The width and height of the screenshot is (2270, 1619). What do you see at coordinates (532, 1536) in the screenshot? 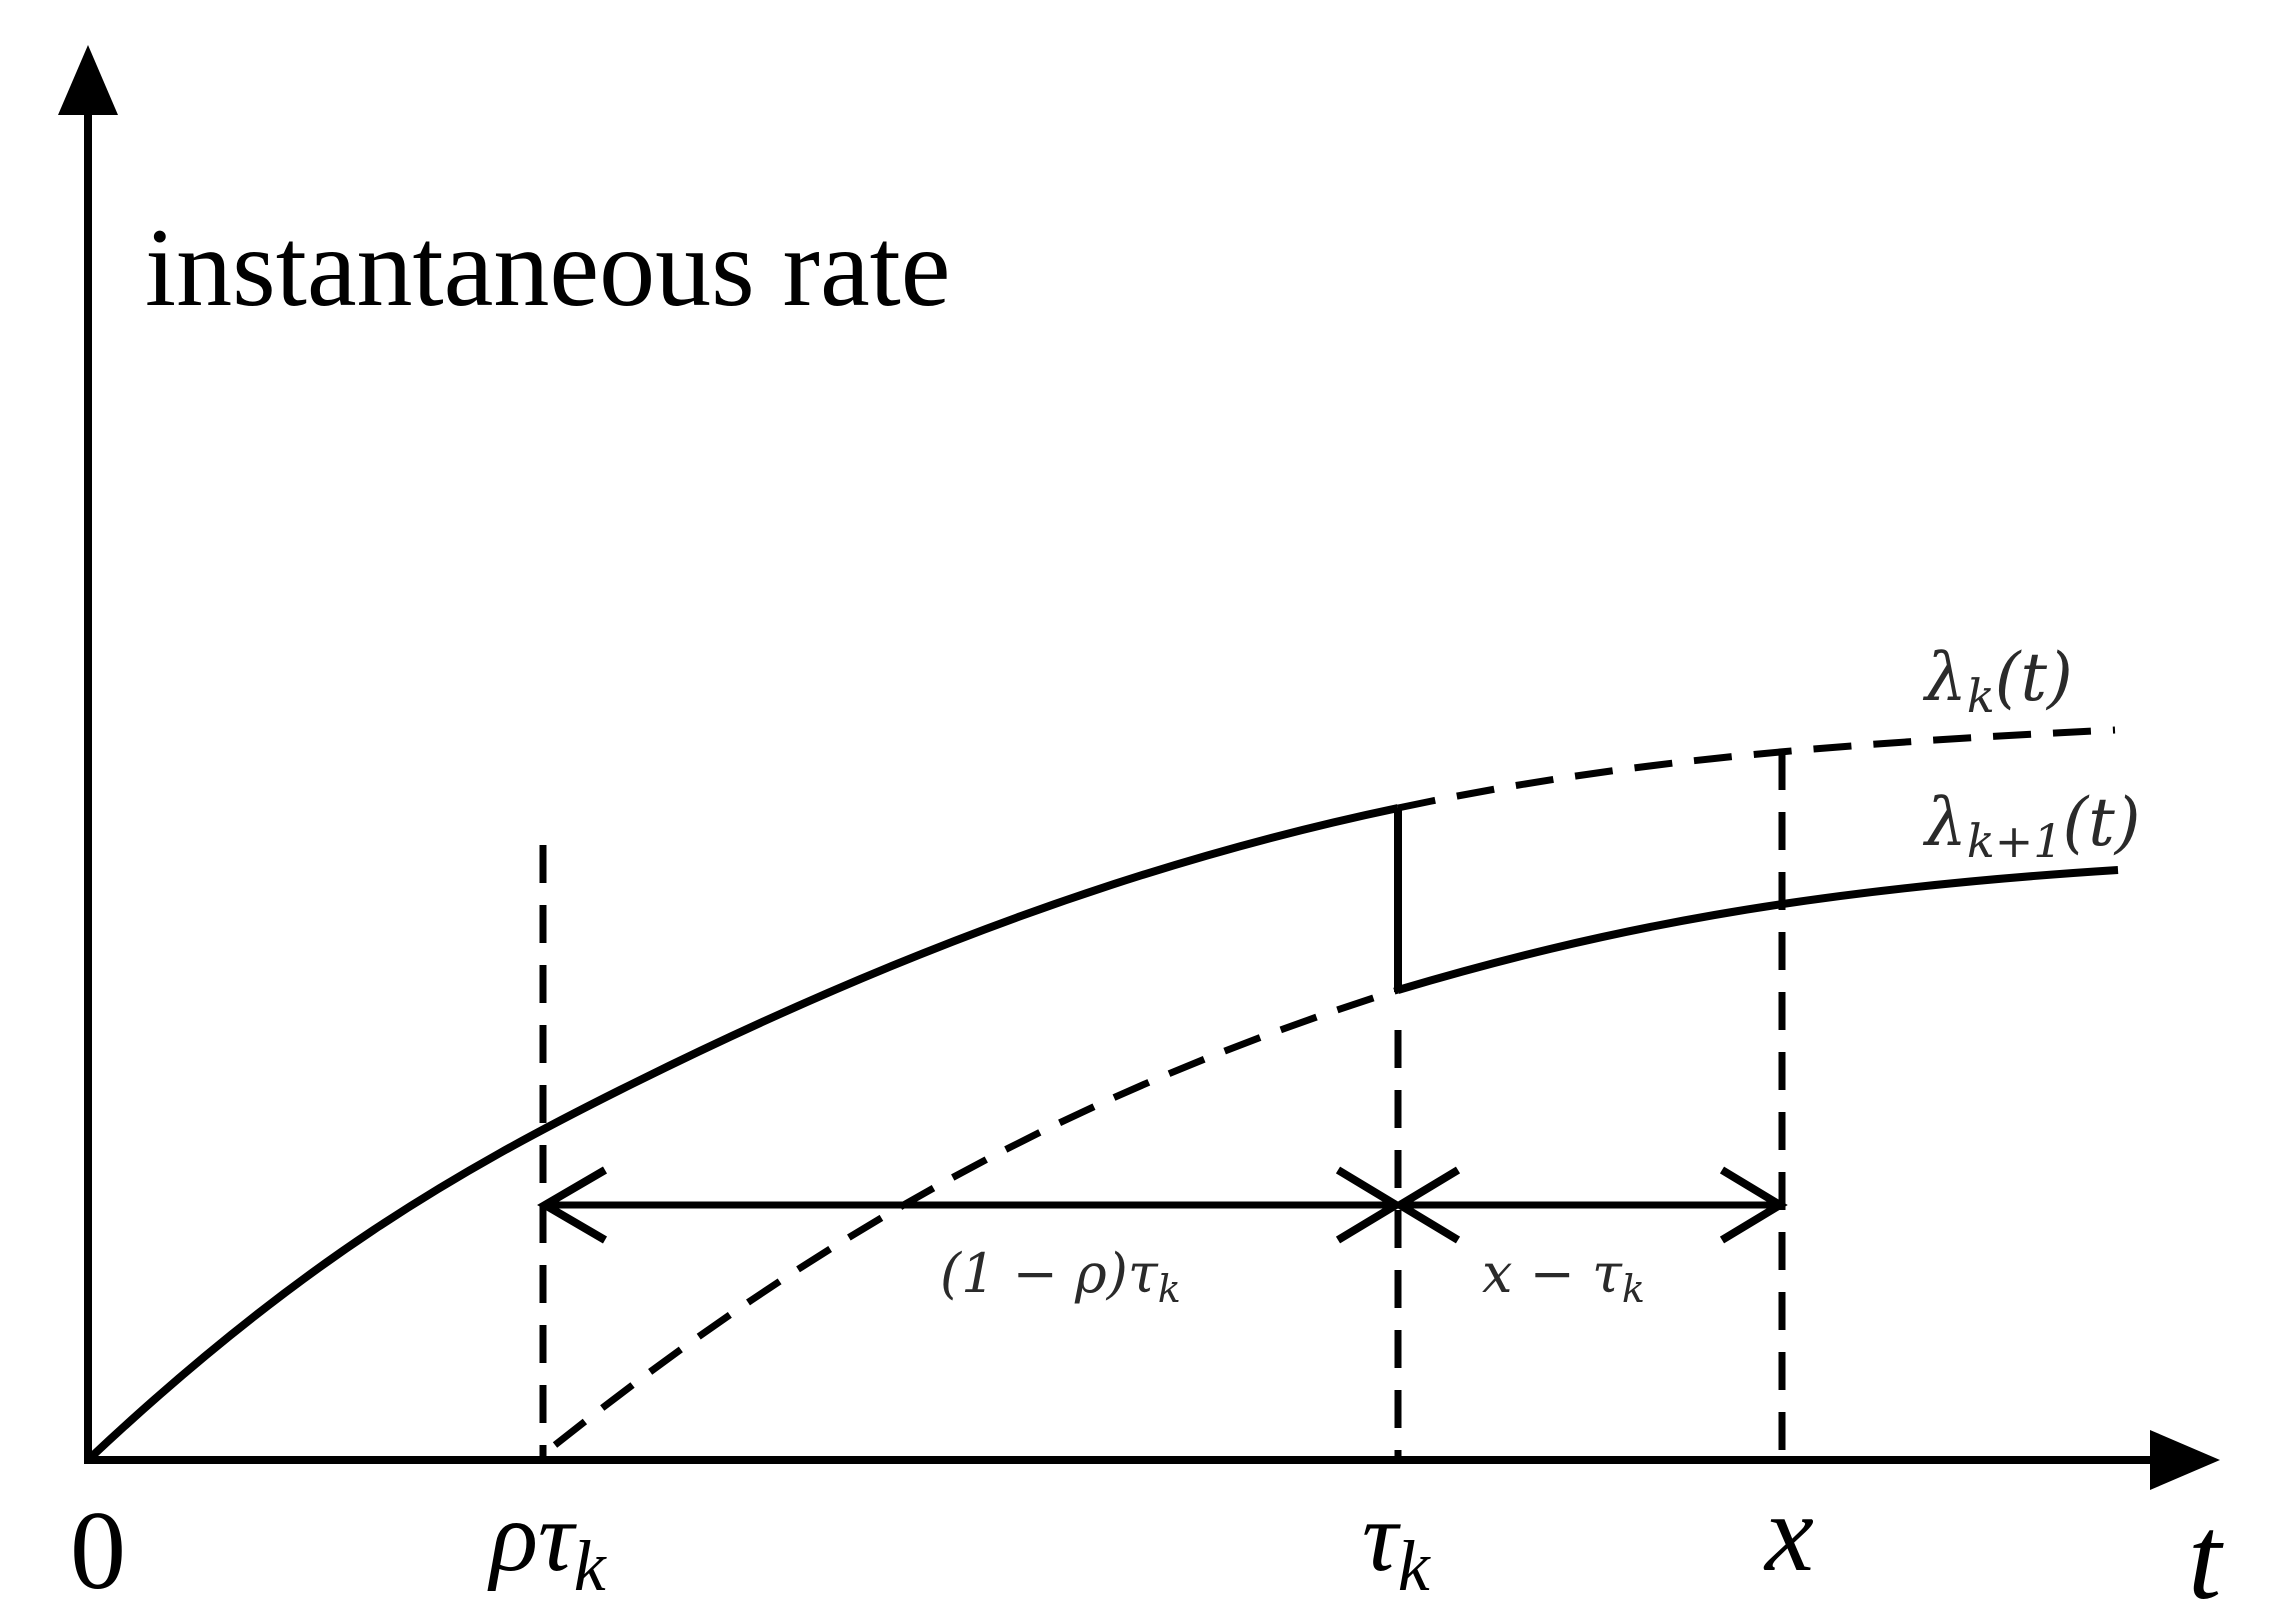
I see `tick-rho-tau-k-main: ρτ` at bounding box center [532, 1536].